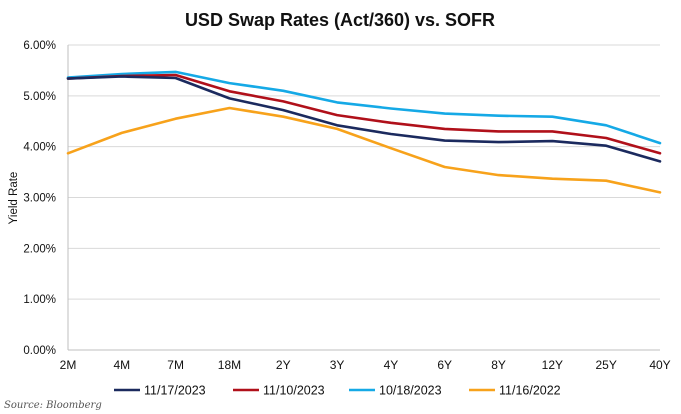 The width and height of the screenshot is (681, 414). What do you see at coordinates (39, 148) in the screenshot?
I see `y-tick-label: 4.00%` at bounding box center [39, 148].